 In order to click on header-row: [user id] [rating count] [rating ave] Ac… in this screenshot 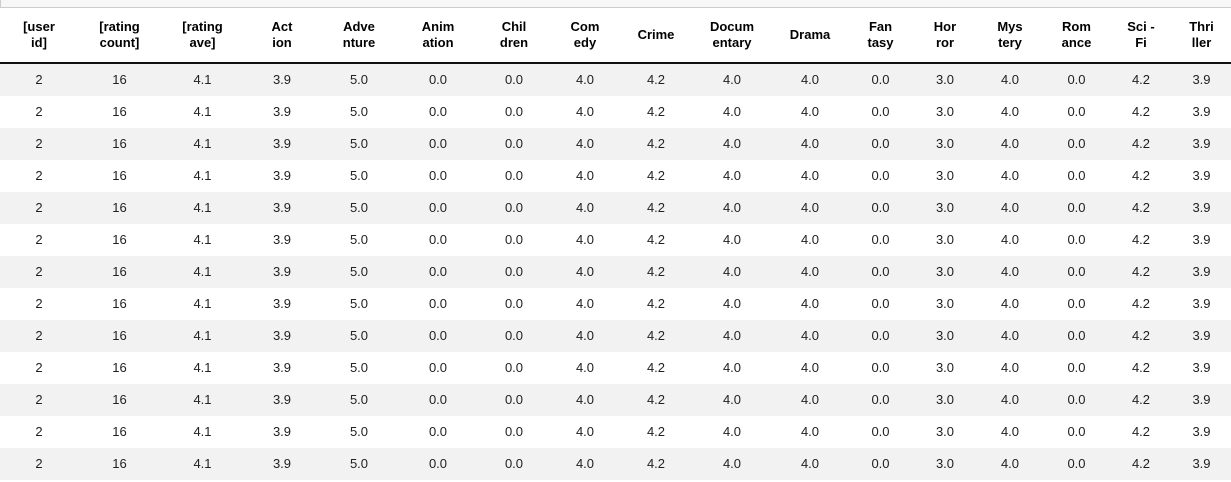, I will do `click(615, 36)`.